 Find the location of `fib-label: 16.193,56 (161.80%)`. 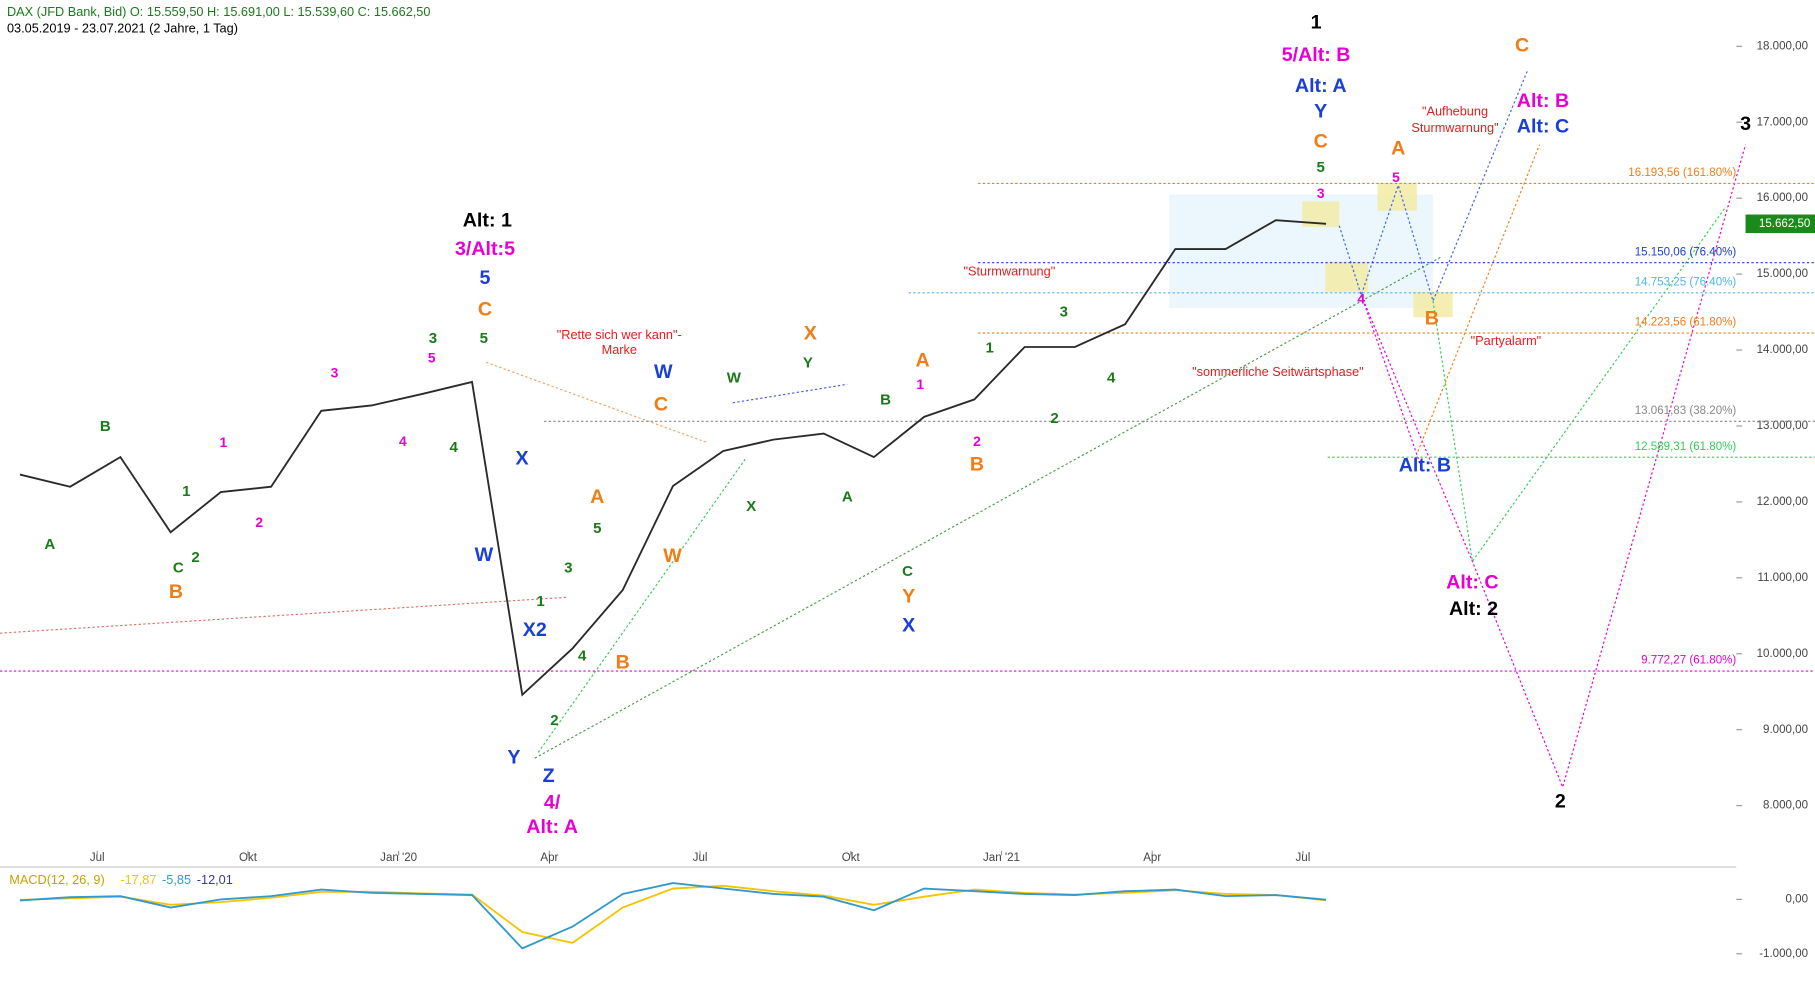

fib-label: 16.193,56 (161.80%) is located at coordinates (1682, 173).